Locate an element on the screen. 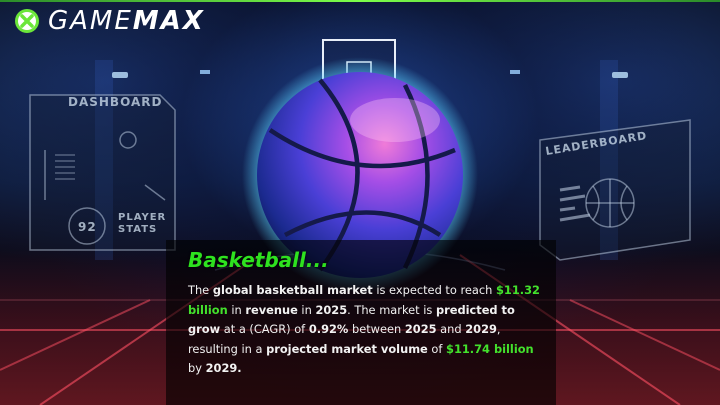 This screenshot has width=720, height=405. basketball-outline-icon is located at coordinates (610, 203).